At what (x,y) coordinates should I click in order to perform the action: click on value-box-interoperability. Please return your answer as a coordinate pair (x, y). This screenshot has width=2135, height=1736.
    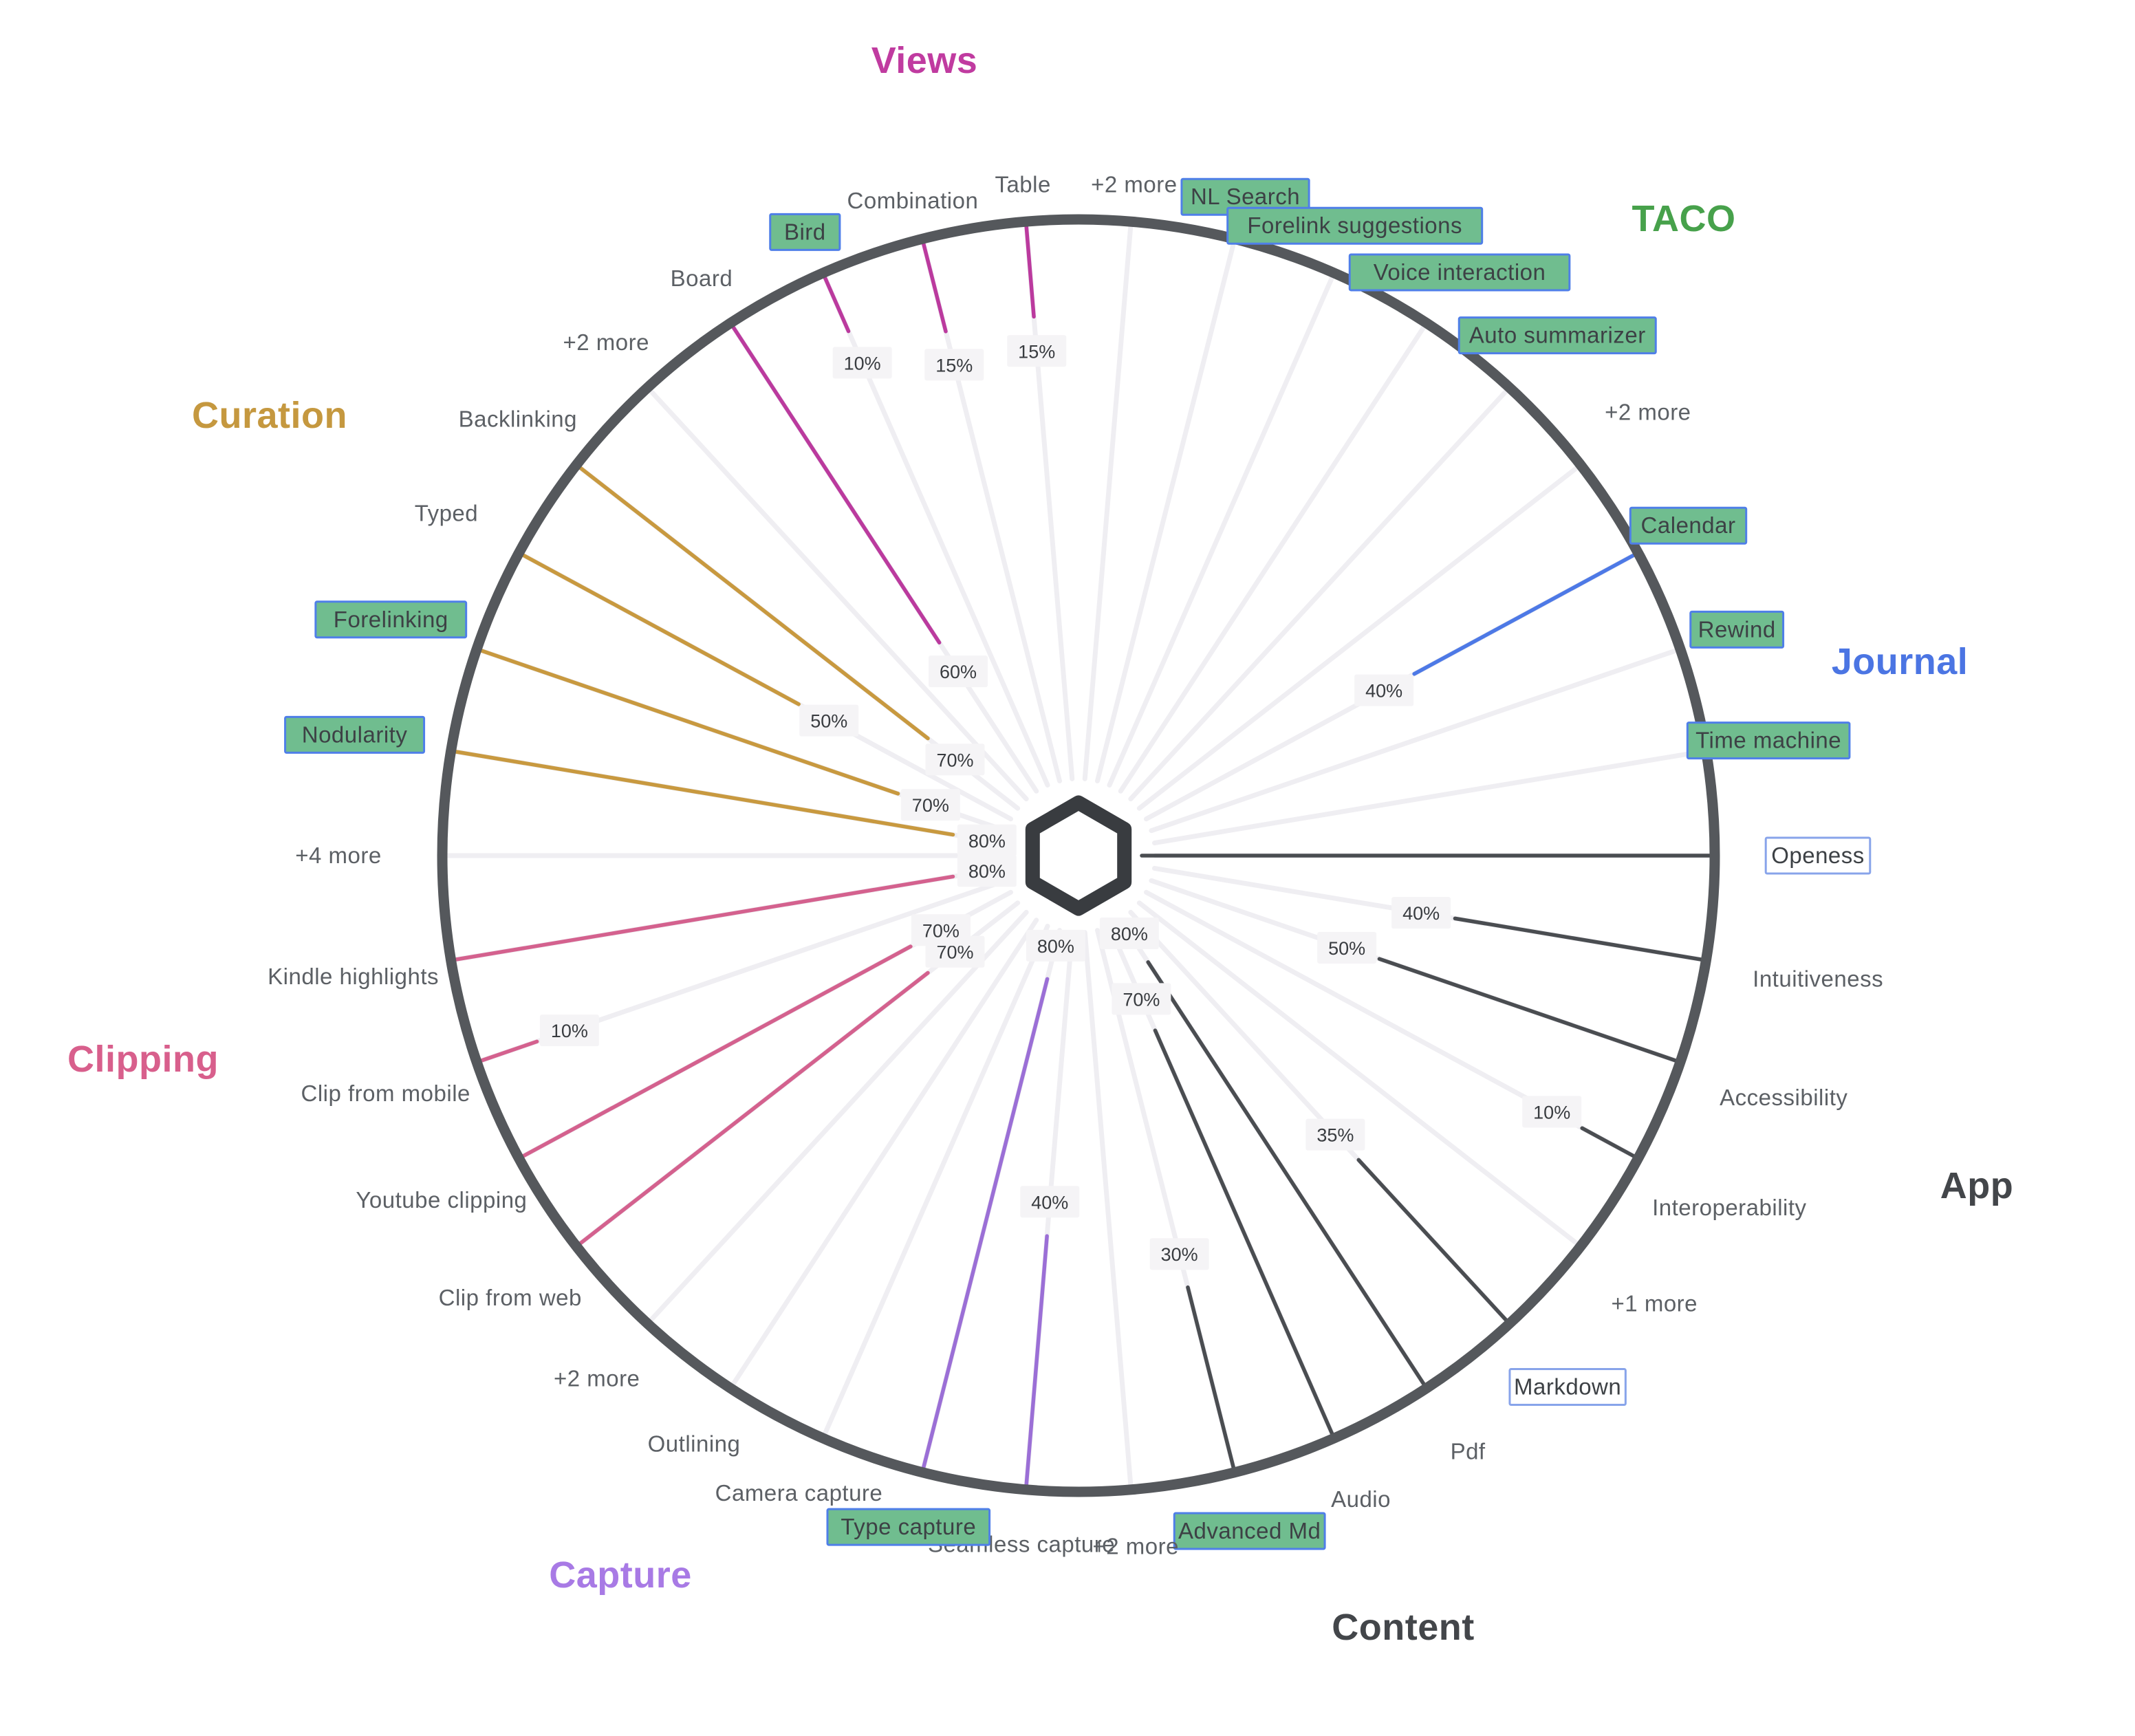
    Looking at the image, I should click on (1552, 1112).